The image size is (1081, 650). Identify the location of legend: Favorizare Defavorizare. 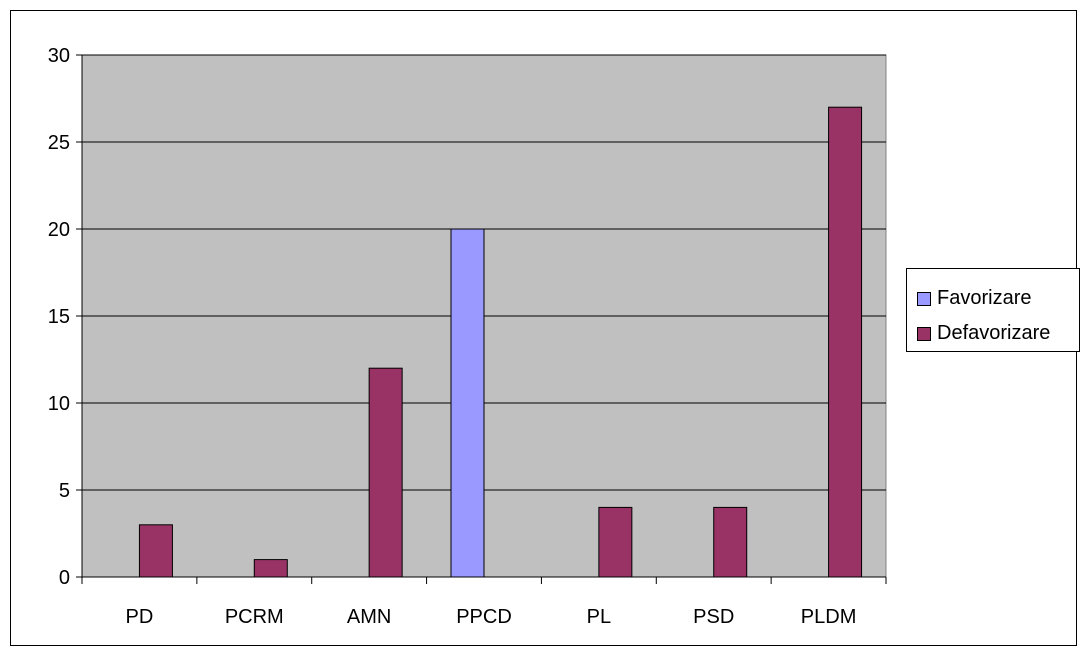
(993, 310).